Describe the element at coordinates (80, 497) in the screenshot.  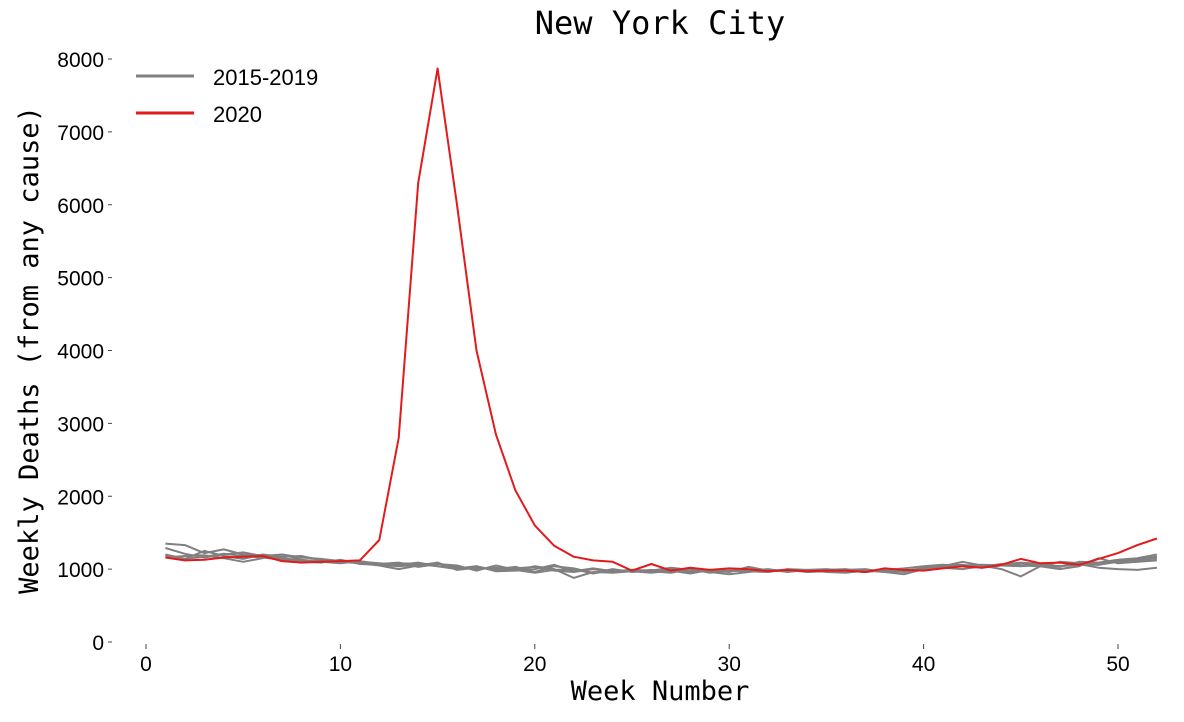
I see `y-tick-label: 2000` at that location.